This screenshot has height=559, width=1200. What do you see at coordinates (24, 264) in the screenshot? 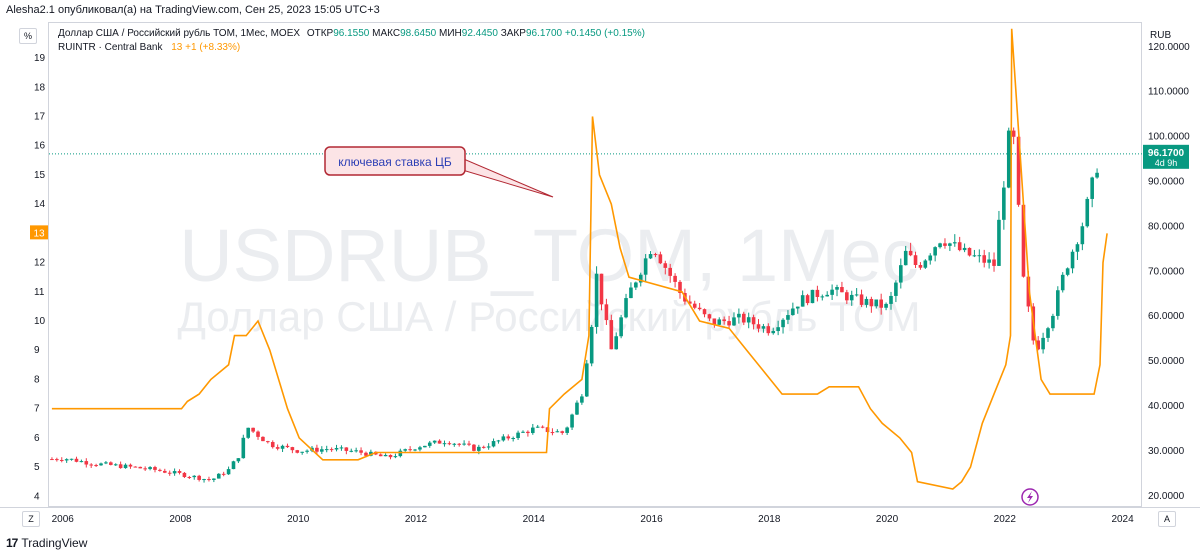
I see `left-axis` at bounding box center [24, 264].